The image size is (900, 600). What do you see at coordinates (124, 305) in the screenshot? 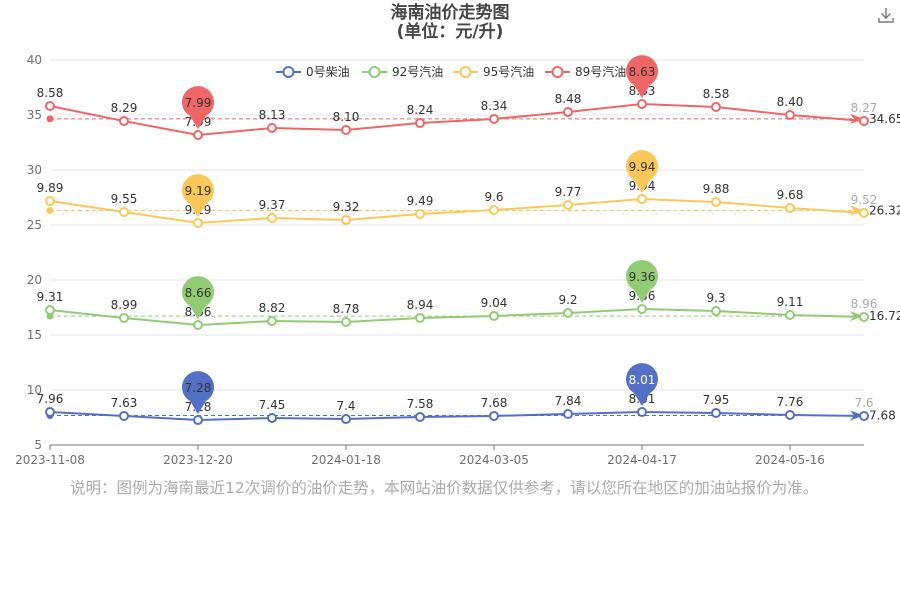
I see `data-label: 8.99` at bounding box center [124, 305].